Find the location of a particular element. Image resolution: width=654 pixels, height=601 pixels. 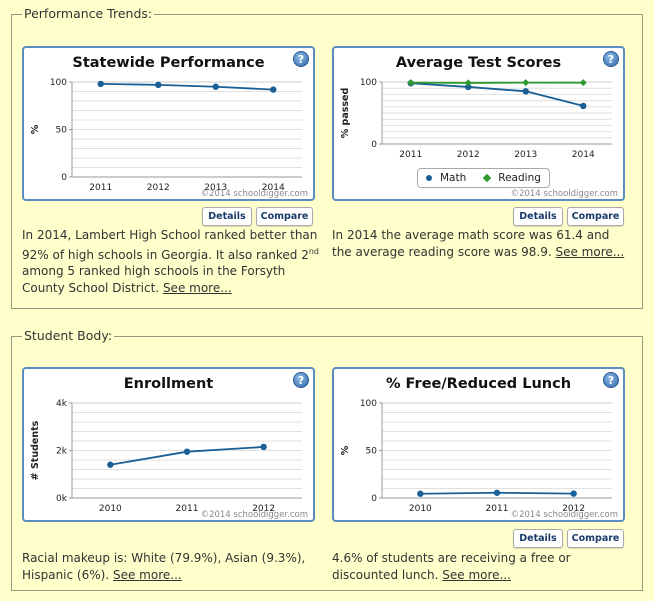

reading-marker-icon is located at coordinates (487, 178).